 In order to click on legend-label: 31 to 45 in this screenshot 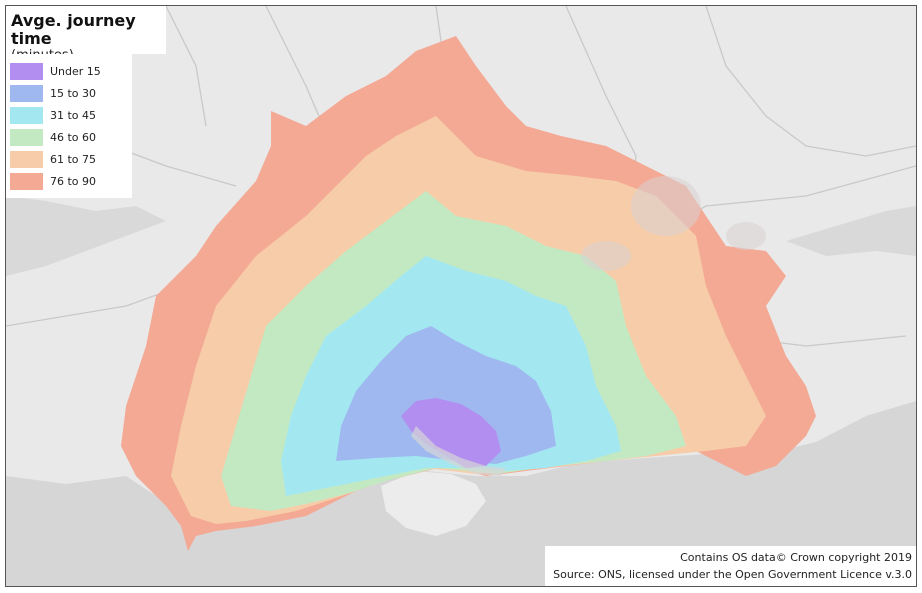, I will do `click(73, 115)`.